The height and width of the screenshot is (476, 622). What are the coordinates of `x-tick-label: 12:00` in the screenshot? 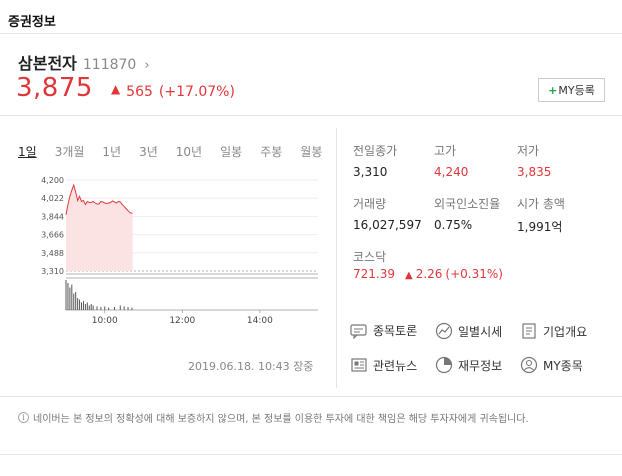 It's located at (182, 321).